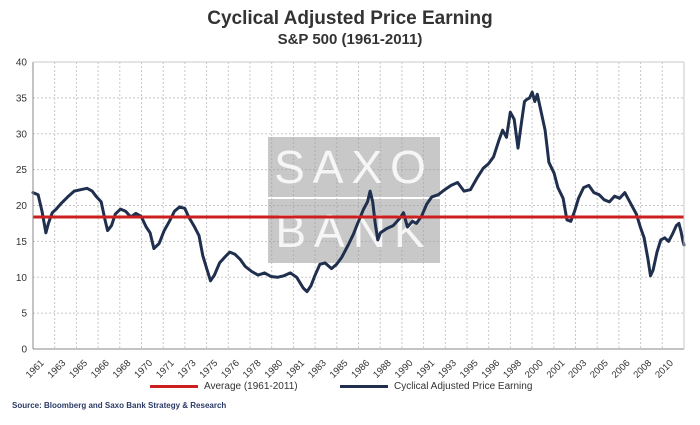  Describe the element at coordinates (122, 369) in the screenshot. I see `x-tick-label: 1968` at that location.